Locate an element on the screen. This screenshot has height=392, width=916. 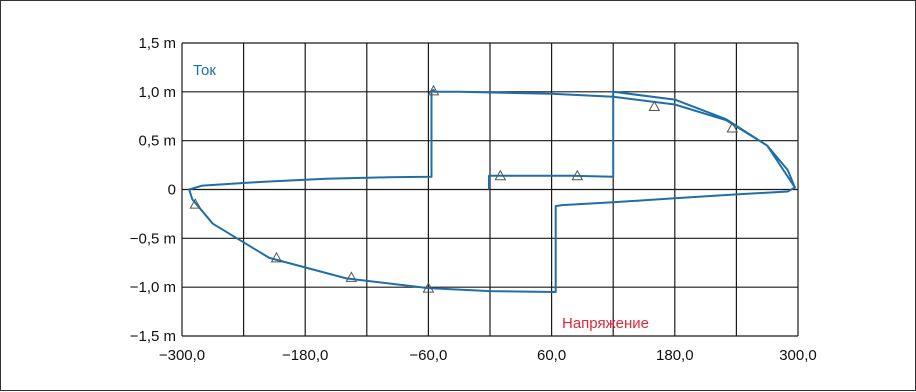
x-axis-ticks: −300,0 −180,0 −60,0 60,0 180,0 300,0 is located at coordinates (488, 355).